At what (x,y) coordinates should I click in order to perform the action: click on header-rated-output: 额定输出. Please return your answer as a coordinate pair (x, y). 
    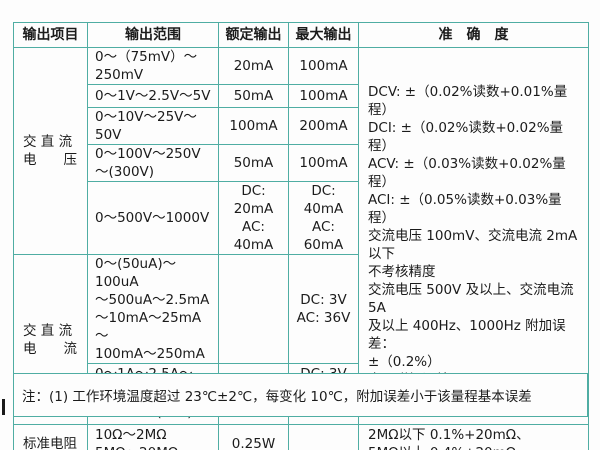
    Looking at the image, I should click on (253, 35).